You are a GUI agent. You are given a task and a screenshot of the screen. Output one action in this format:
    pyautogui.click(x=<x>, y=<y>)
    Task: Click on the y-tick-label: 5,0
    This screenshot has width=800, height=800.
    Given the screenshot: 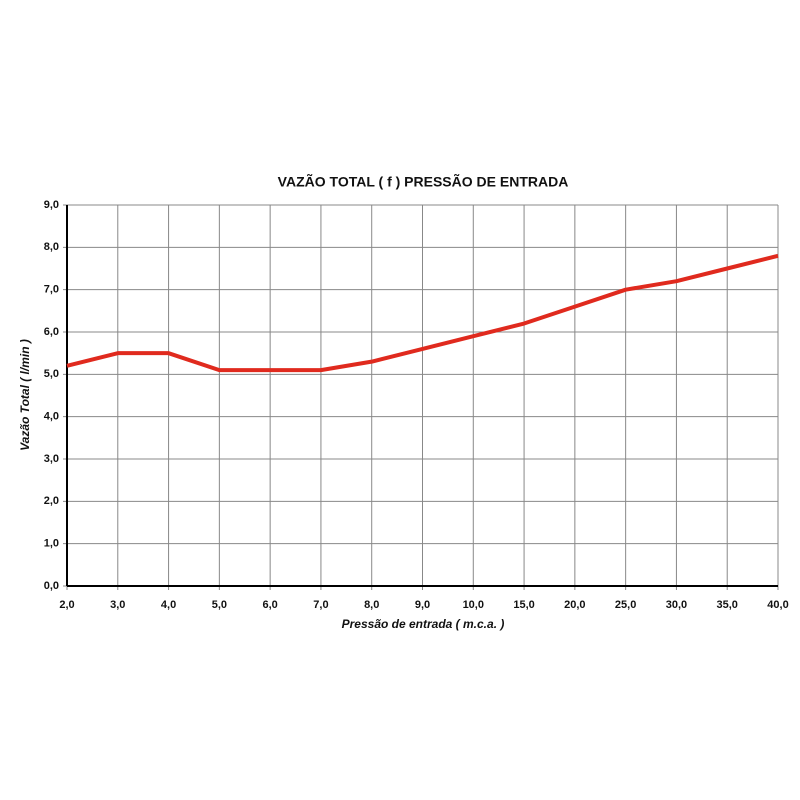 What is the action you would take?
    pyautogui.click(x=51, y=374)
    